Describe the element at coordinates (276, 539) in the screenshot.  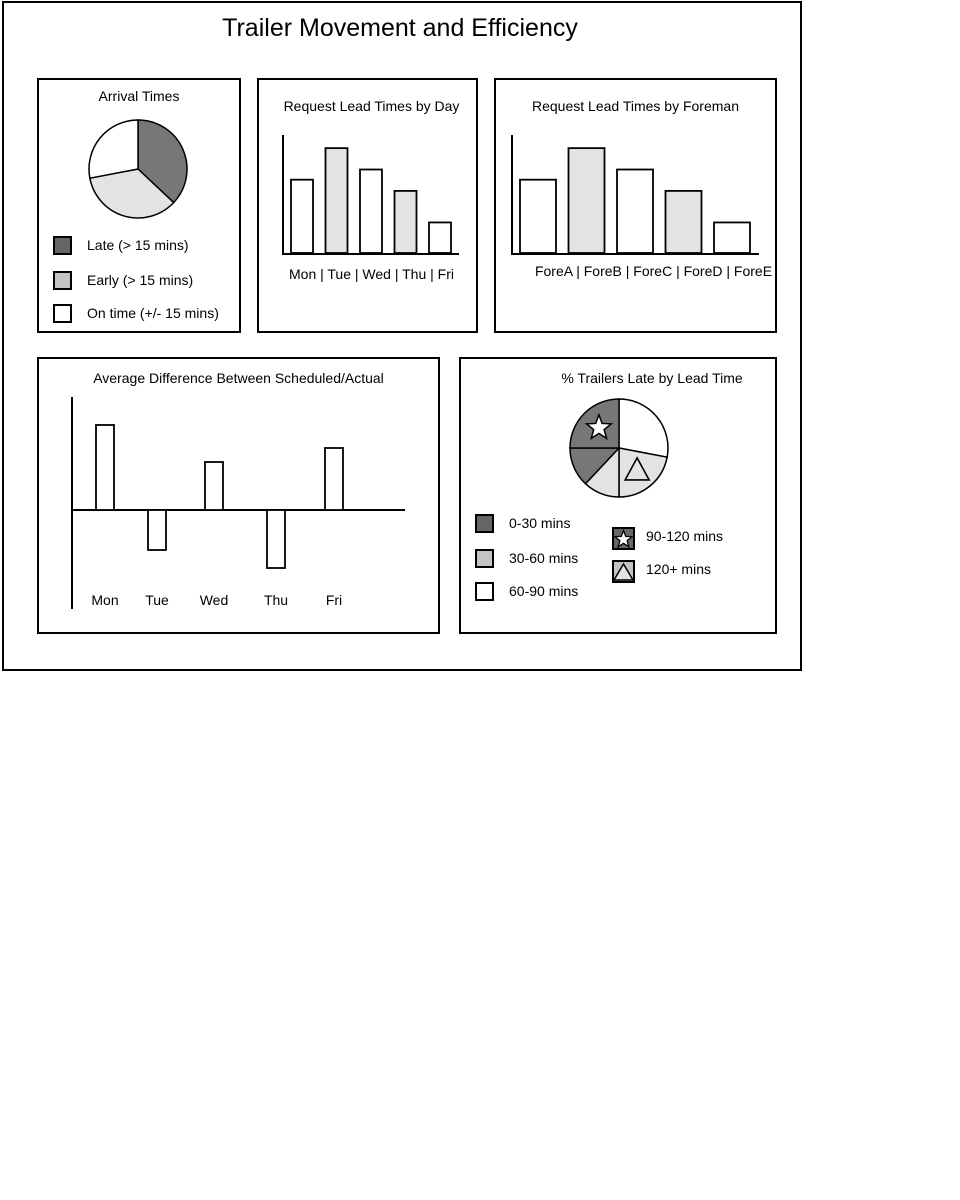
I see `avg-difference-bar-thu` at that location.